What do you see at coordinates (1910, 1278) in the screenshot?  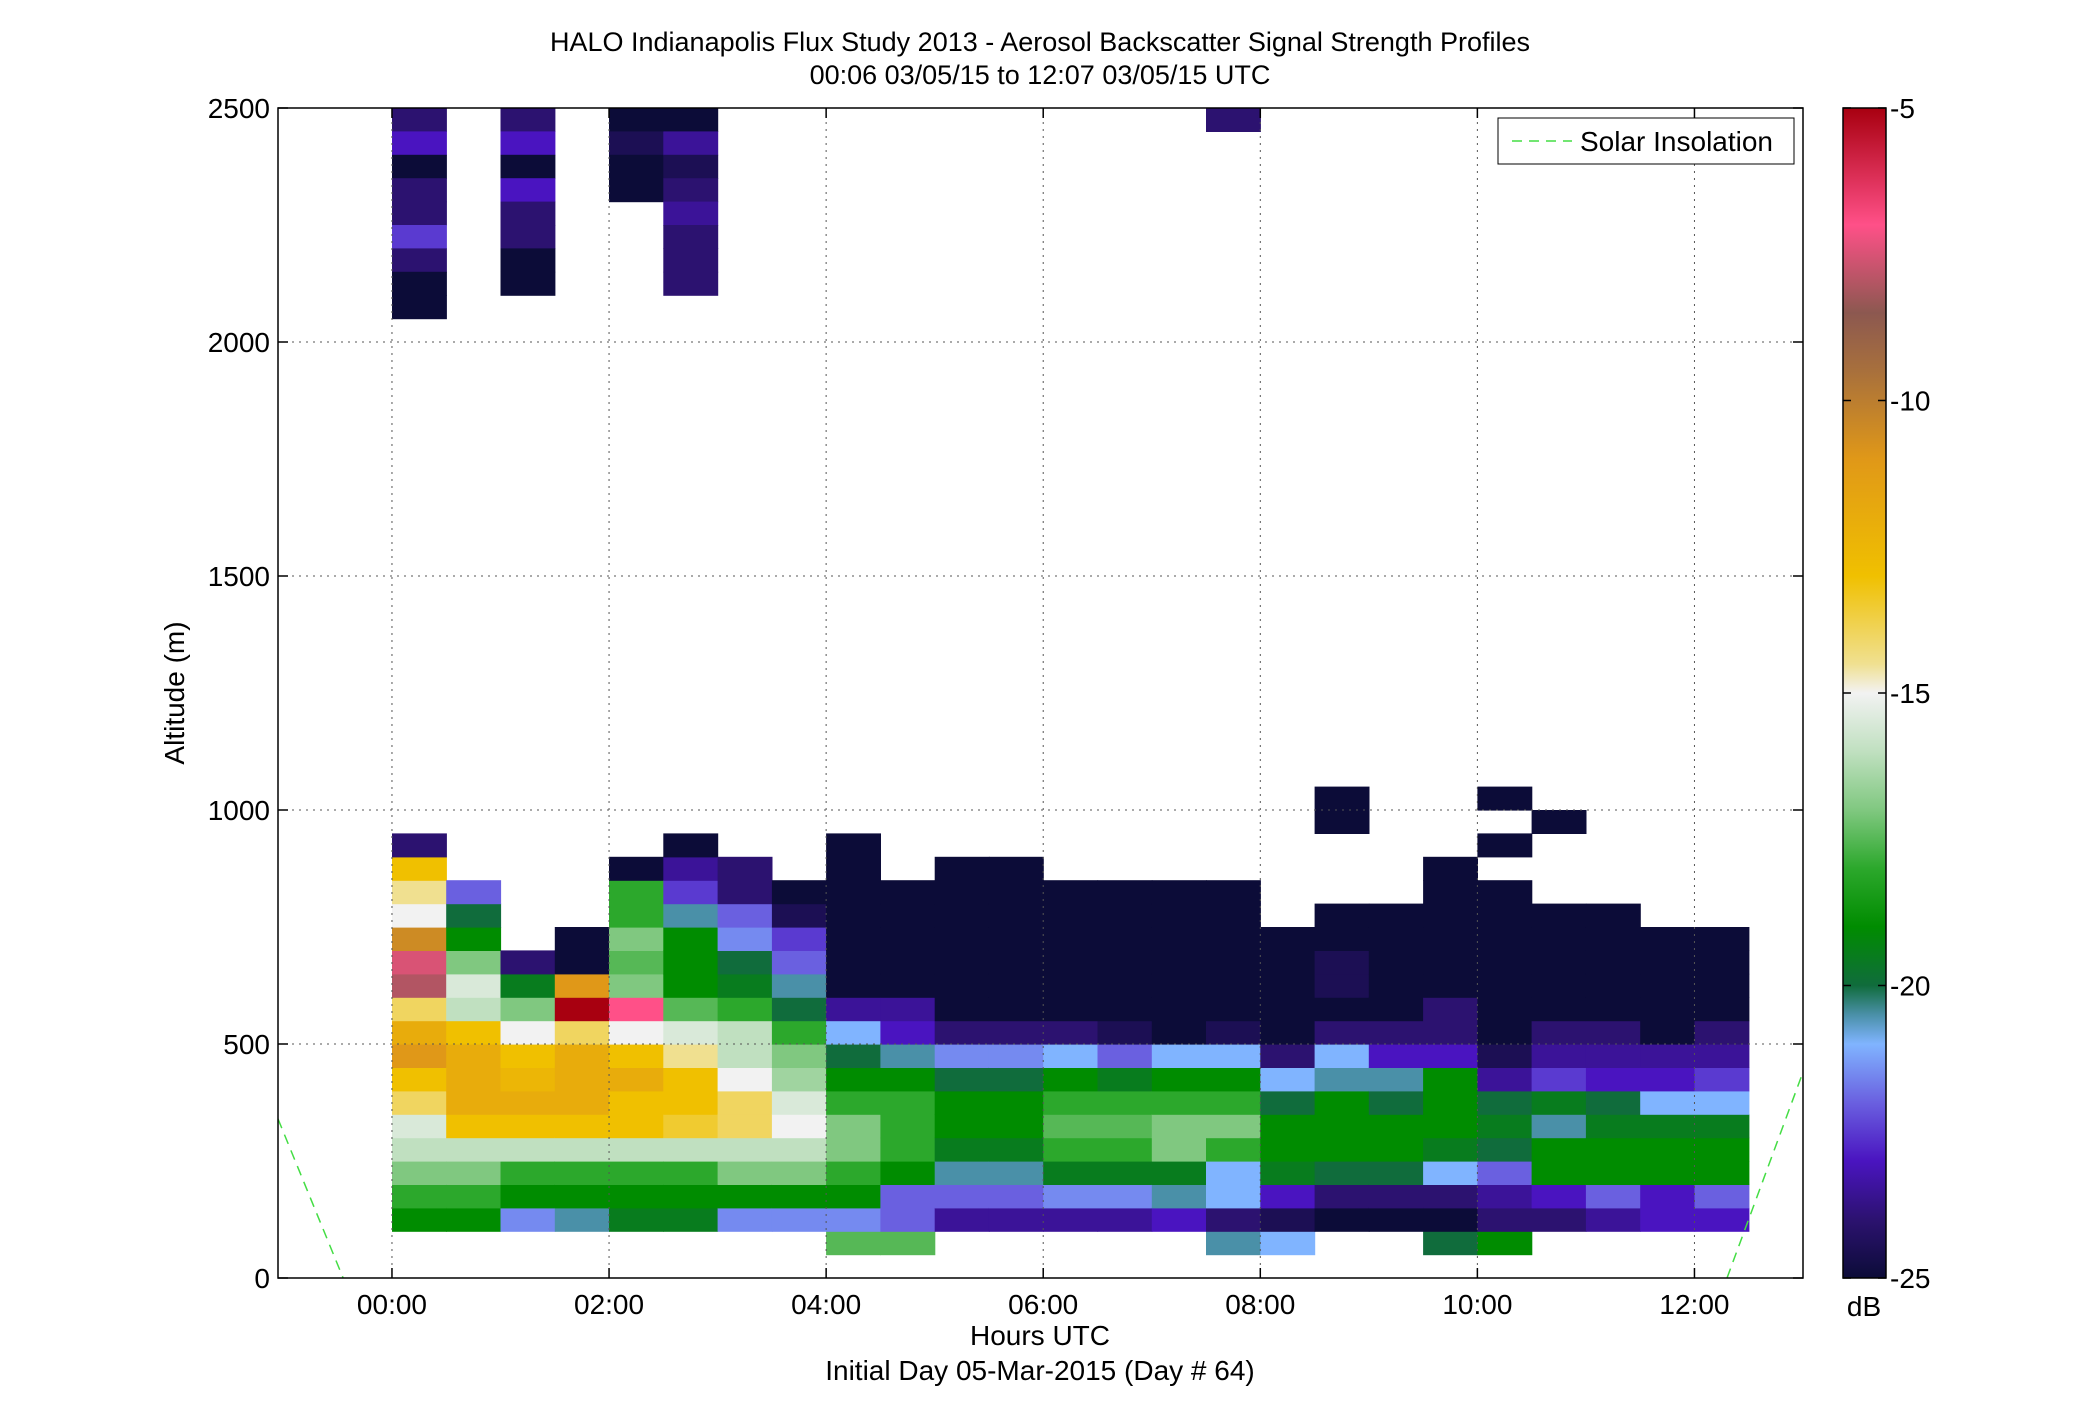 I see `colorbar-tick-label: -25` at bounding box center [1910, 1278].